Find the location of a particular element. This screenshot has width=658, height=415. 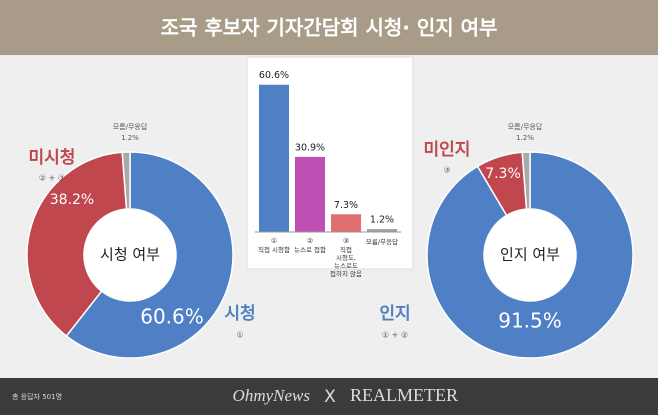

slice-name: 인지 is located at coordinates (394, 314).